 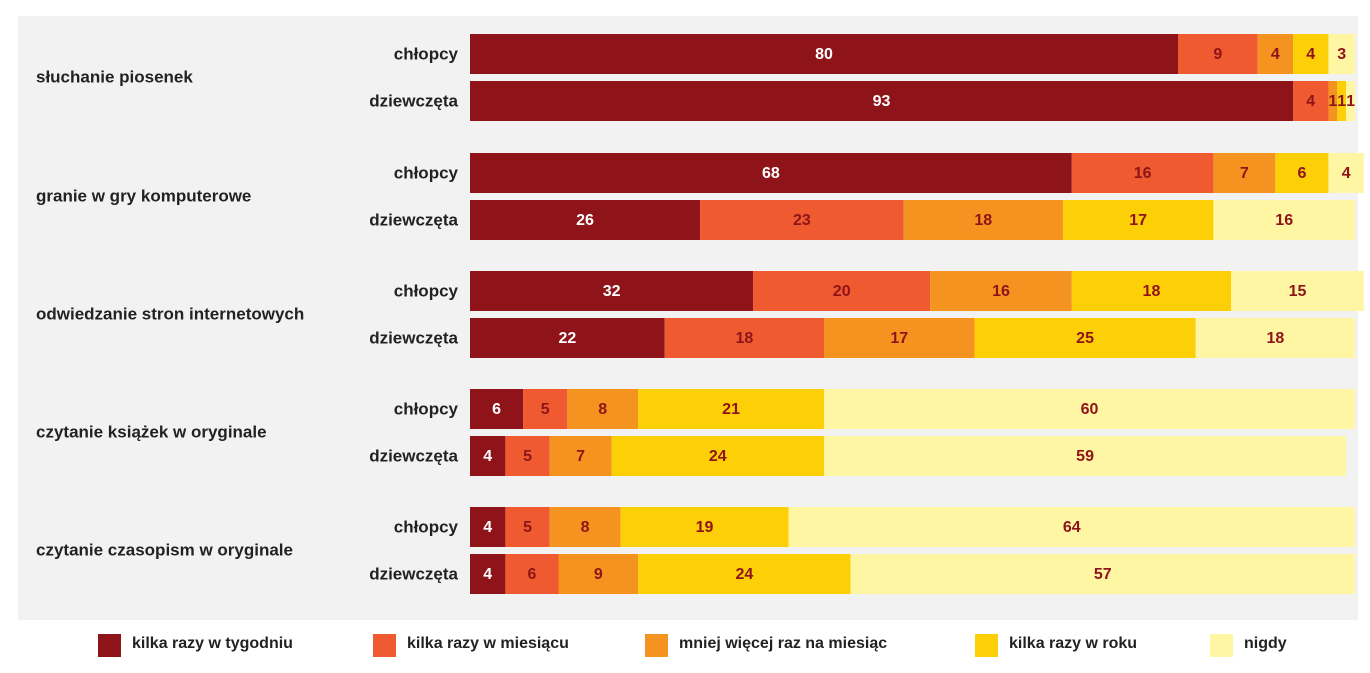 I want to click on activity-label: odwiedzanie stron internetowych, so click(x=170, y=313).